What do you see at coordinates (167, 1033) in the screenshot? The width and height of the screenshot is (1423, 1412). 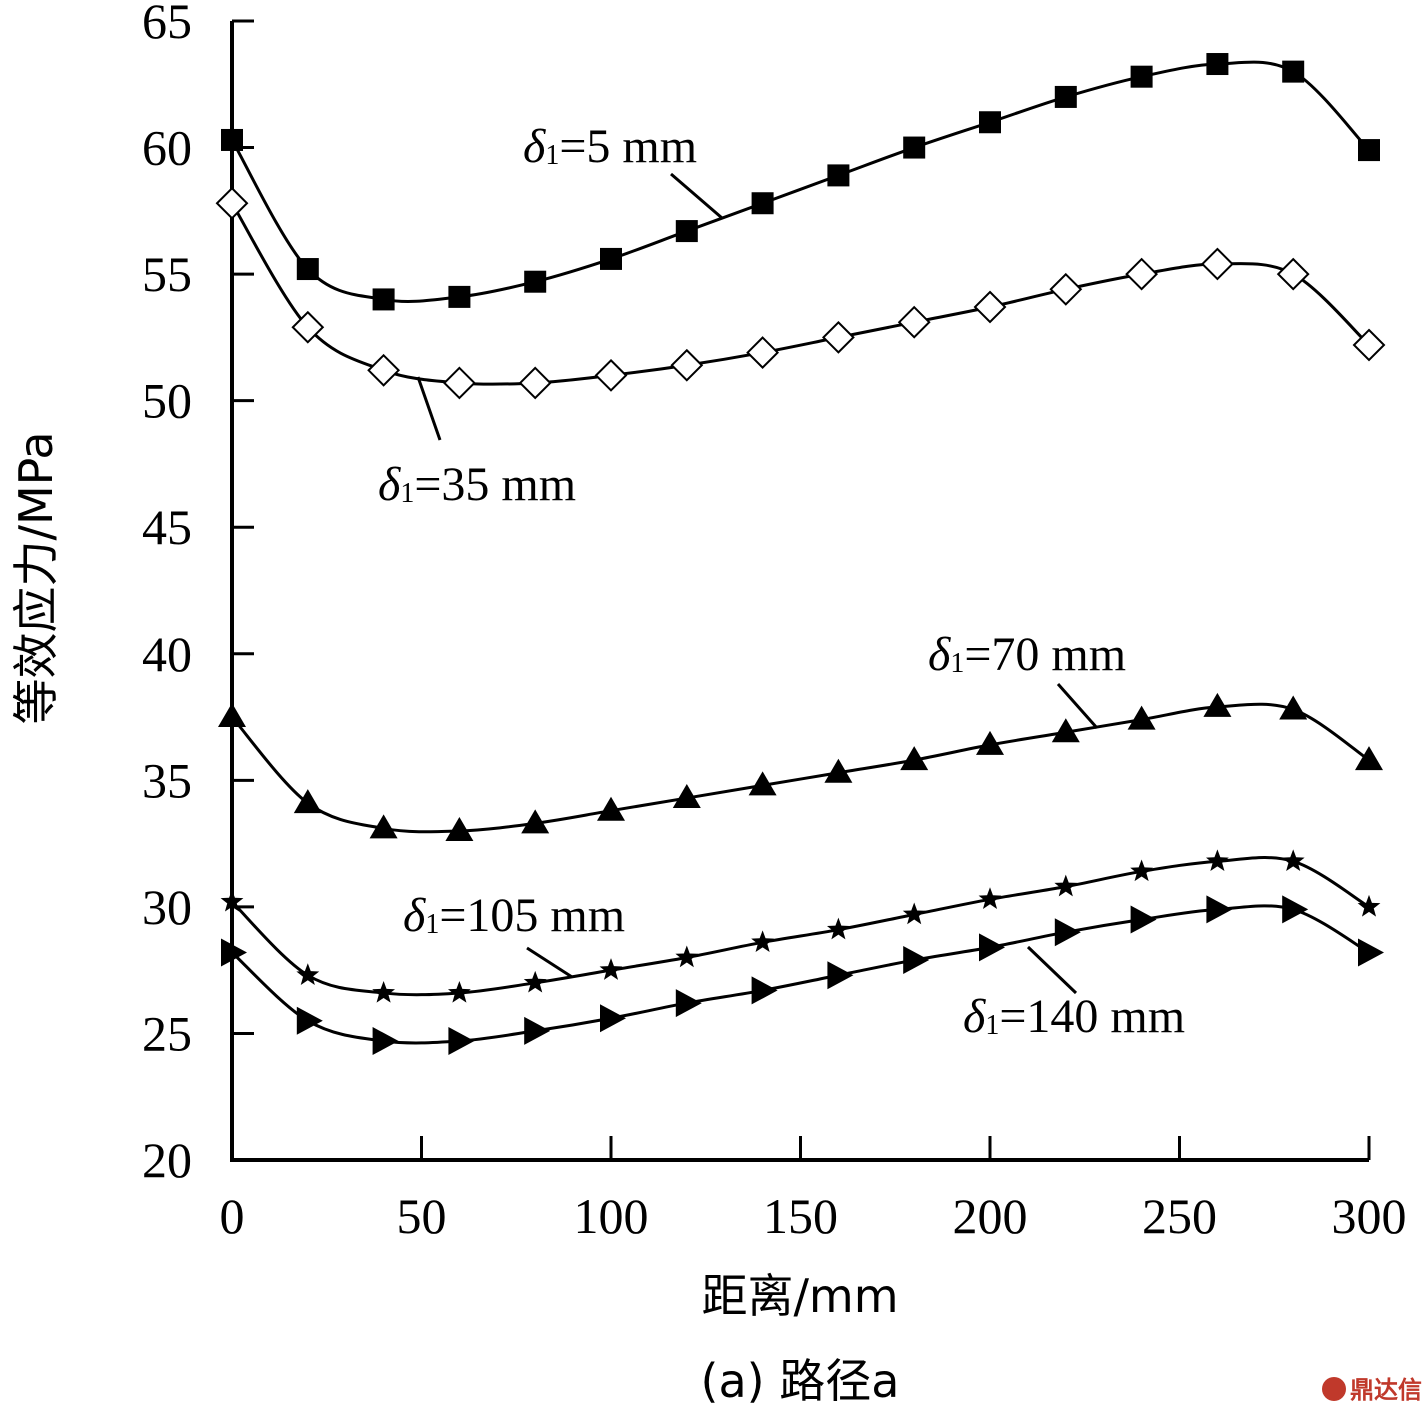 I see `y-tick-label: 25` at bounding box center [167, 1033].